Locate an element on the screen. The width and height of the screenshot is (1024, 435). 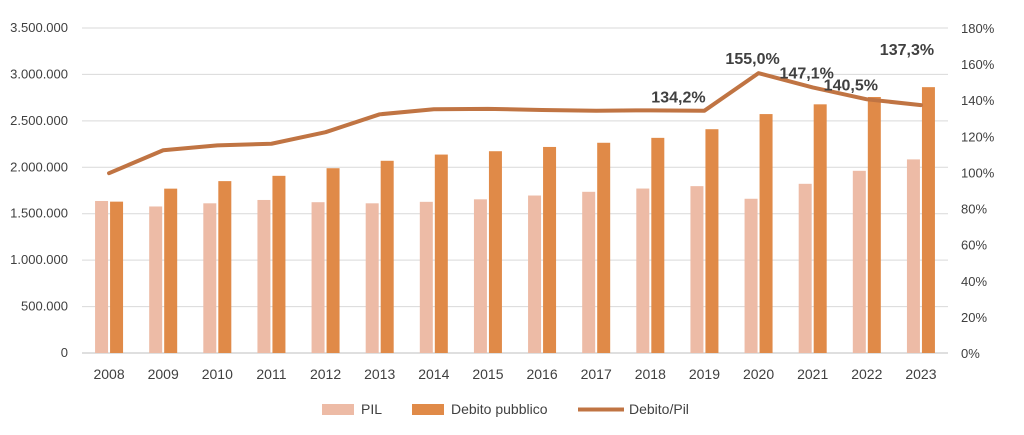
category-label: 2020 is located at coordinates (758, 374).